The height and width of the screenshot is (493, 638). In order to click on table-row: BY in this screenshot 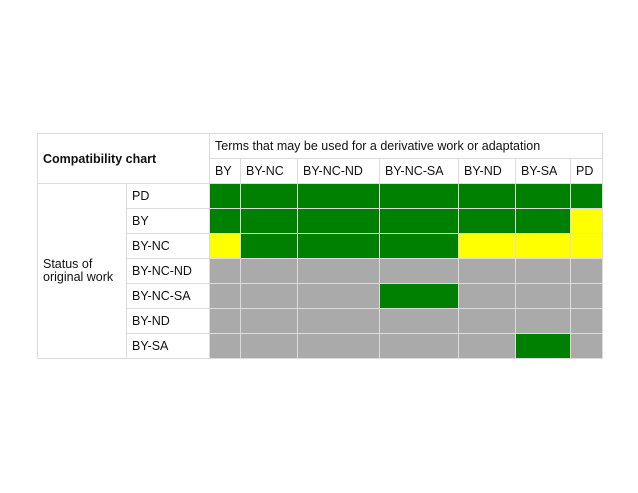, I will do `click(321, 221)`.